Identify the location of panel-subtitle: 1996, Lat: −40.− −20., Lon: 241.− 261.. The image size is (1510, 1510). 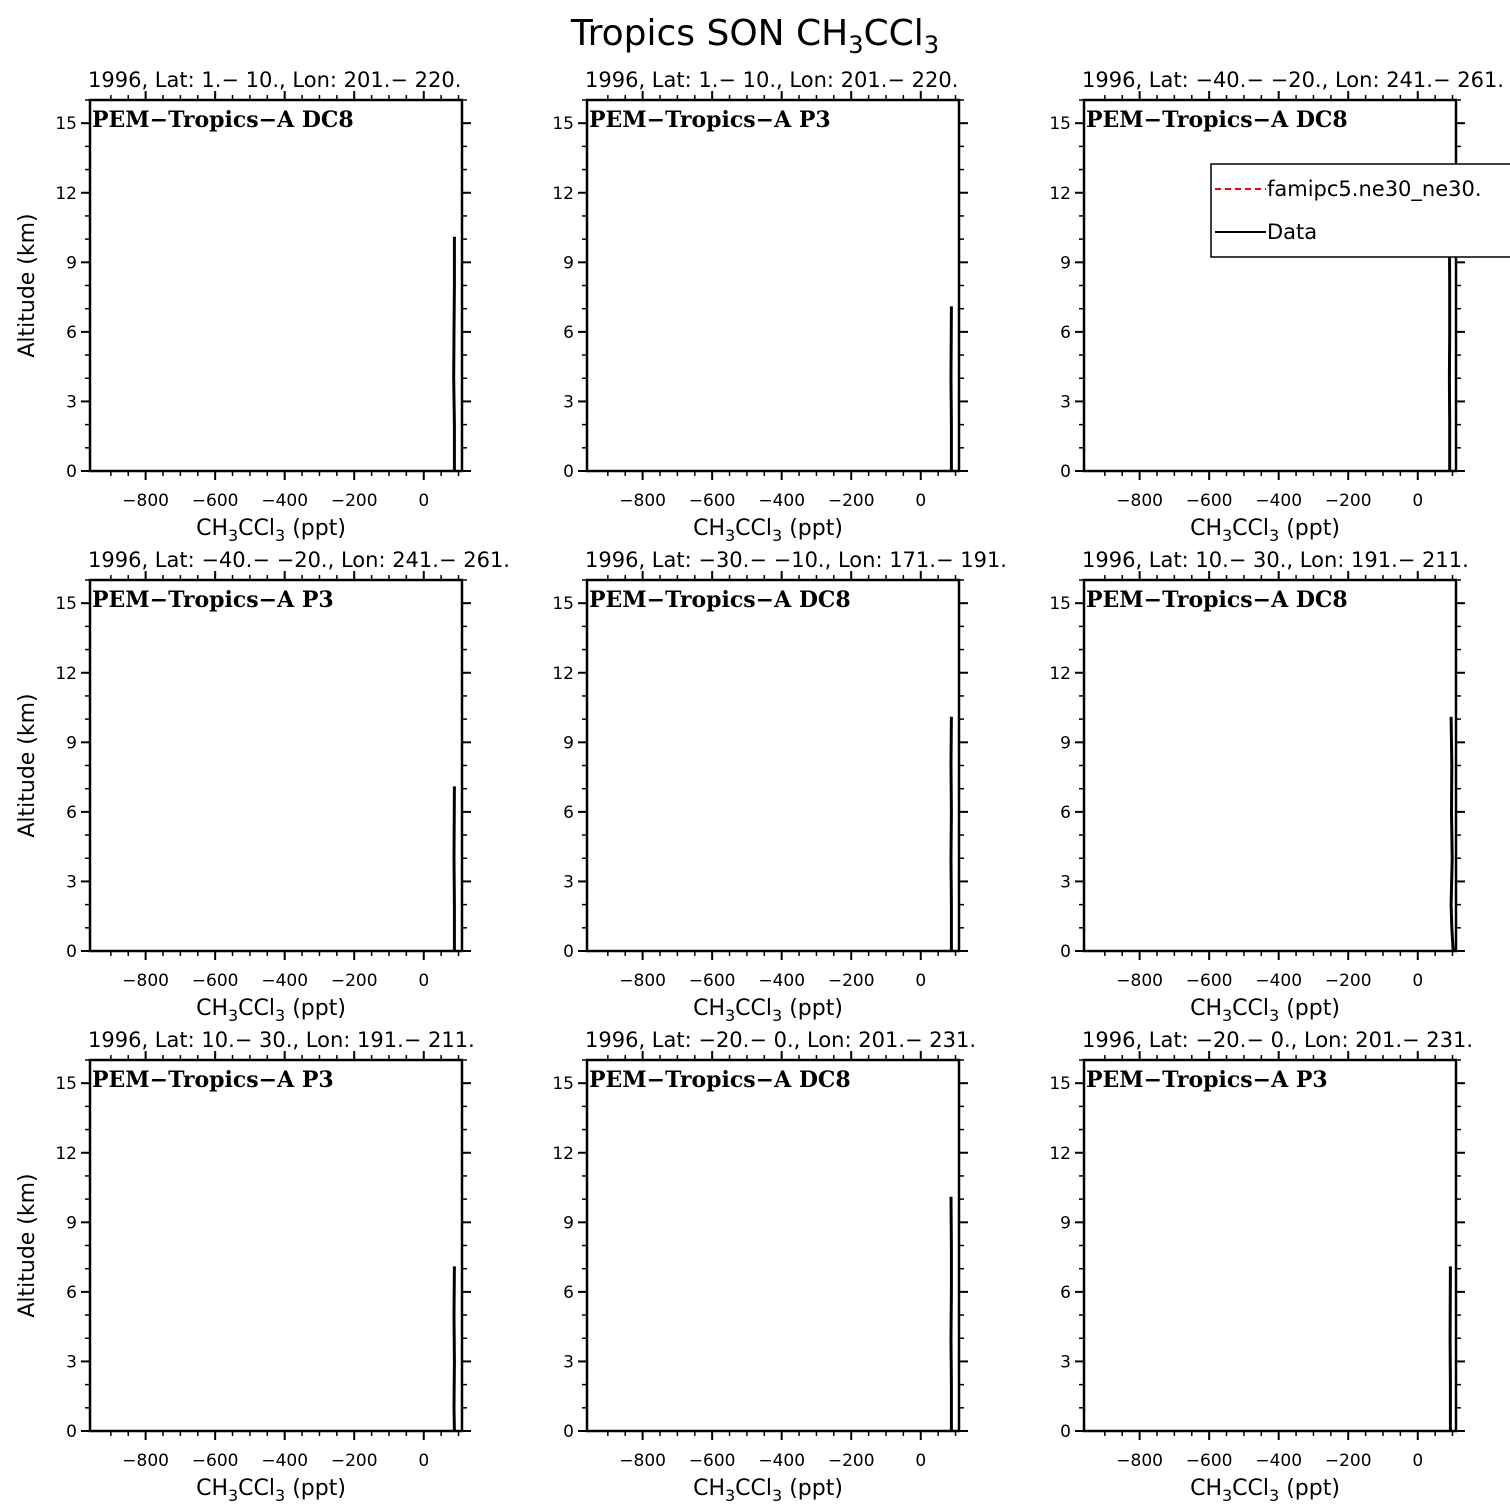
(1293, 80).